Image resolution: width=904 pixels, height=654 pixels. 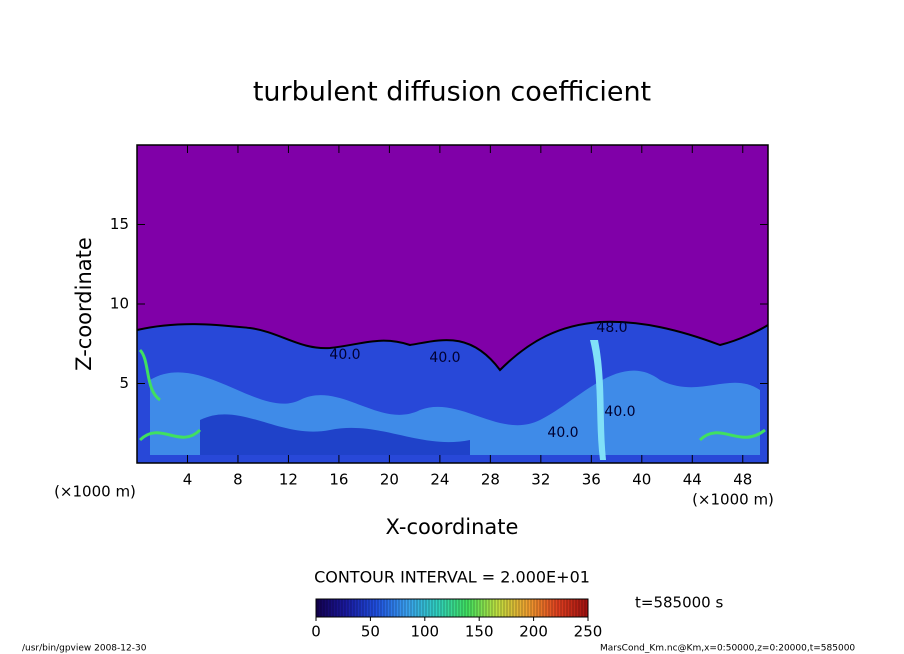 I want to click on footer-left: /usr/bin/gpview 2008-12-30, so click(x=84, y=649).